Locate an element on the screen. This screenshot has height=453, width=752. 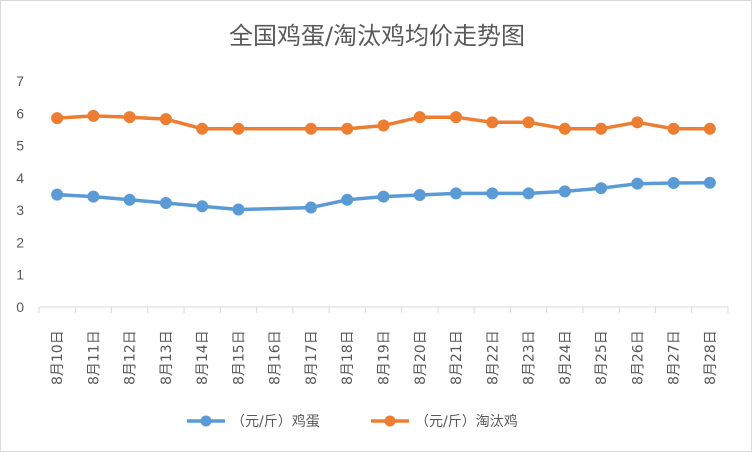
x-tick-label: 8月13日 is located at coordinates (167, 357).